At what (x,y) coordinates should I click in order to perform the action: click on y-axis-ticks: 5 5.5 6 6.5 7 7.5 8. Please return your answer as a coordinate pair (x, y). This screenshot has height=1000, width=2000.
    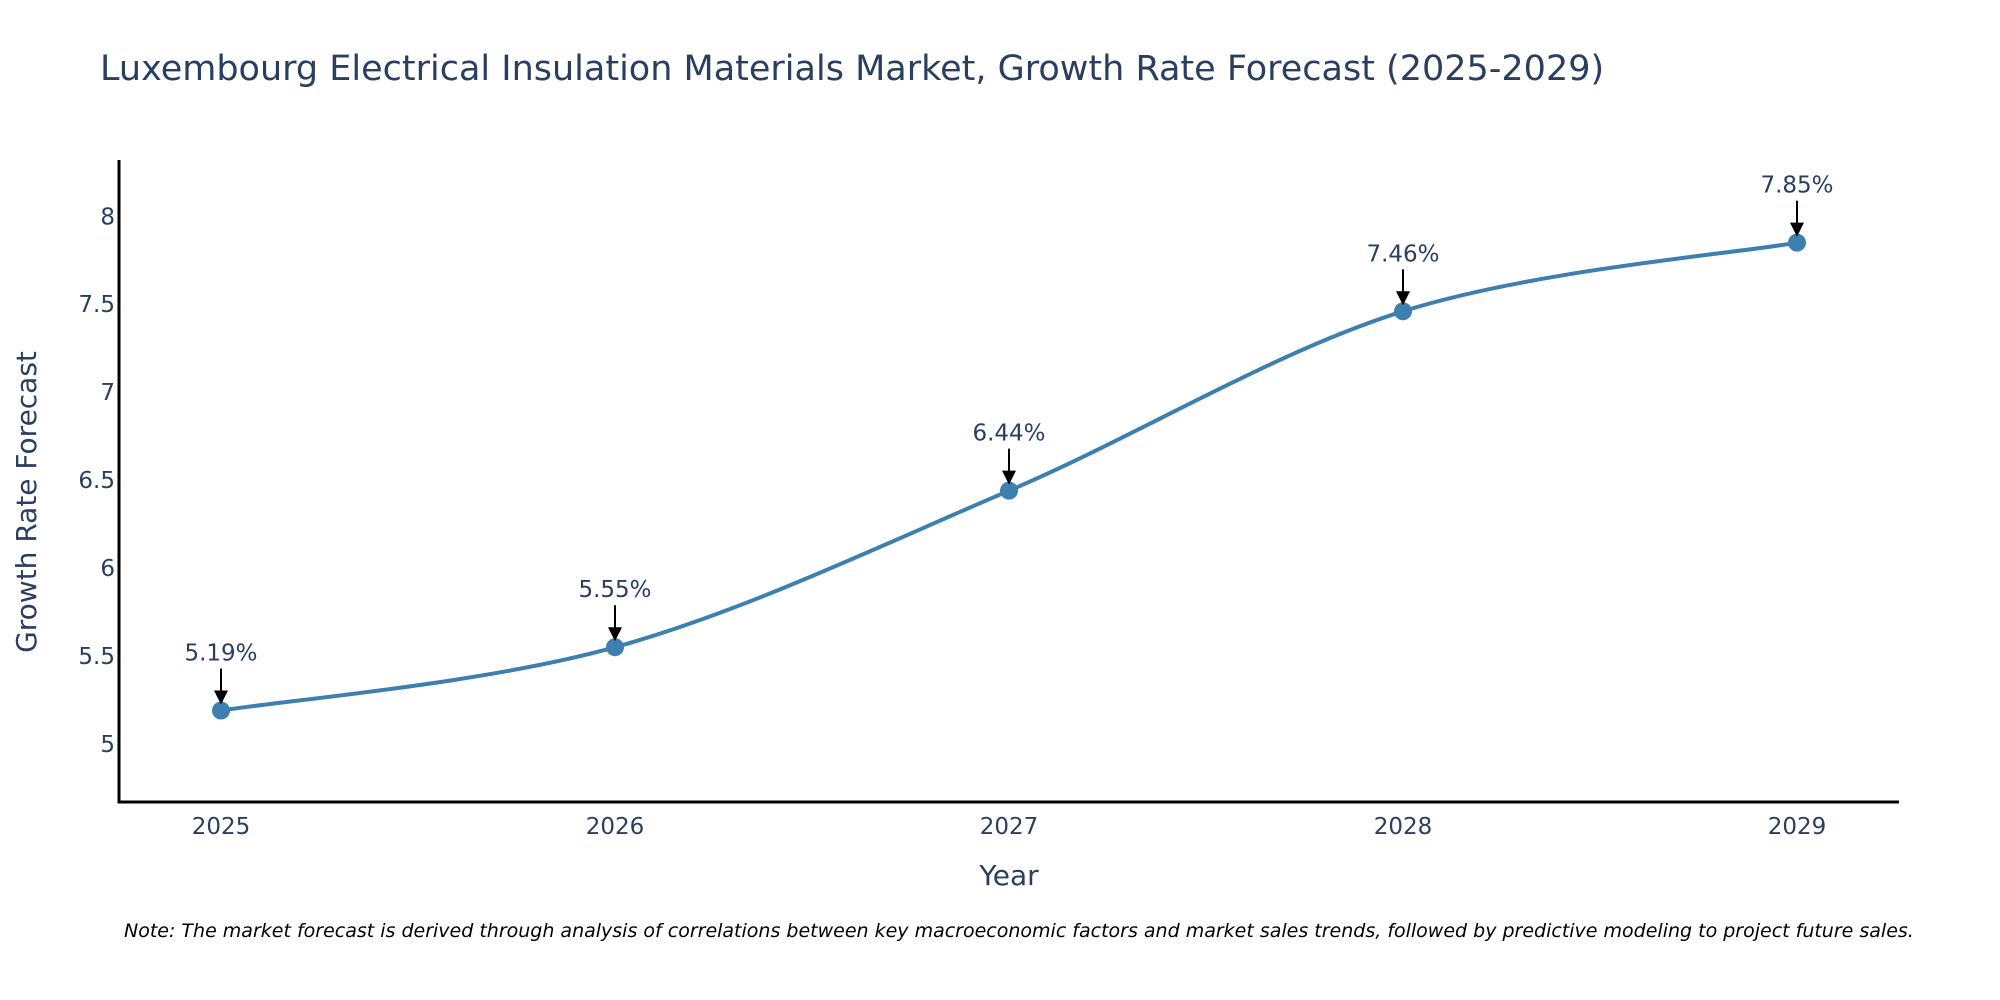
    Looking at the image, I should click on (96, 481).